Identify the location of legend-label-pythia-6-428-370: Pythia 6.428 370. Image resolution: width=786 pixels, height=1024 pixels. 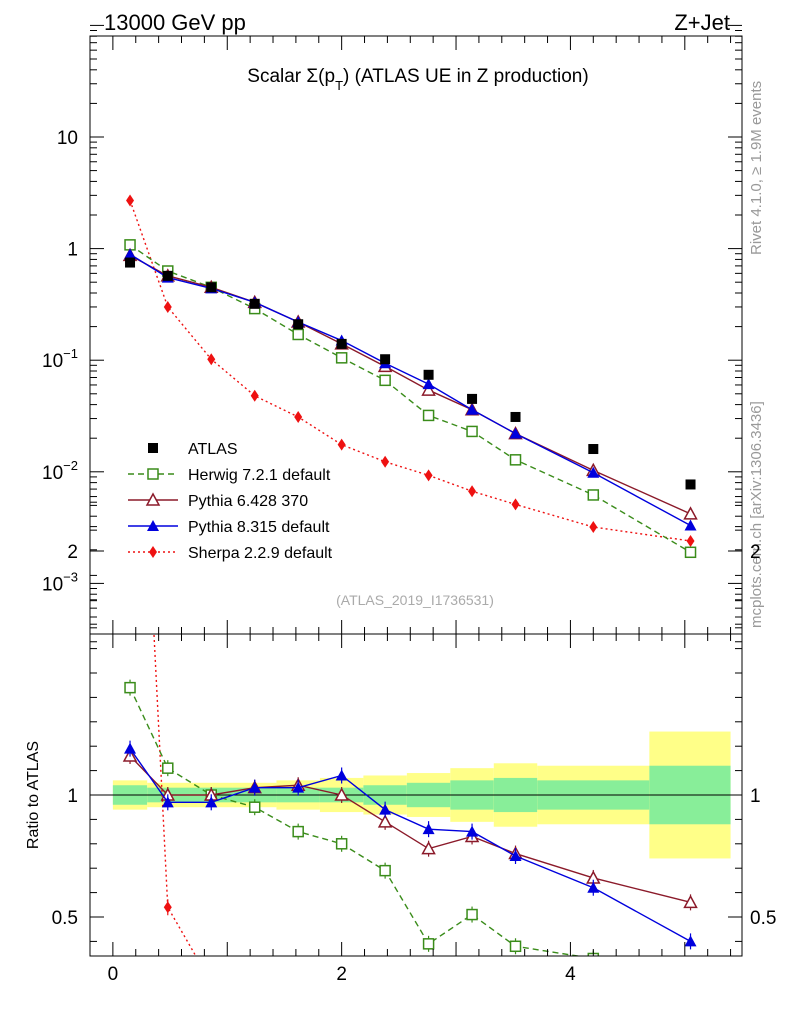
(248, 501).